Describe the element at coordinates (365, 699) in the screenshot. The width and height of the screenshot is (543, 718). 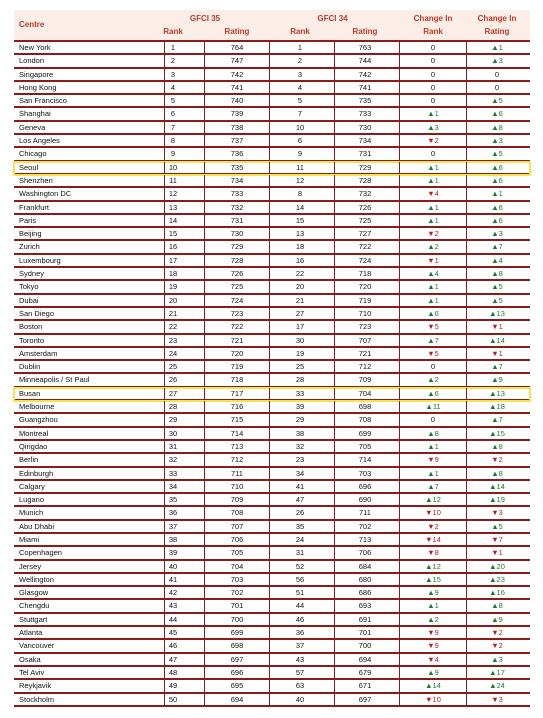
I see `cell: 697` at that location.